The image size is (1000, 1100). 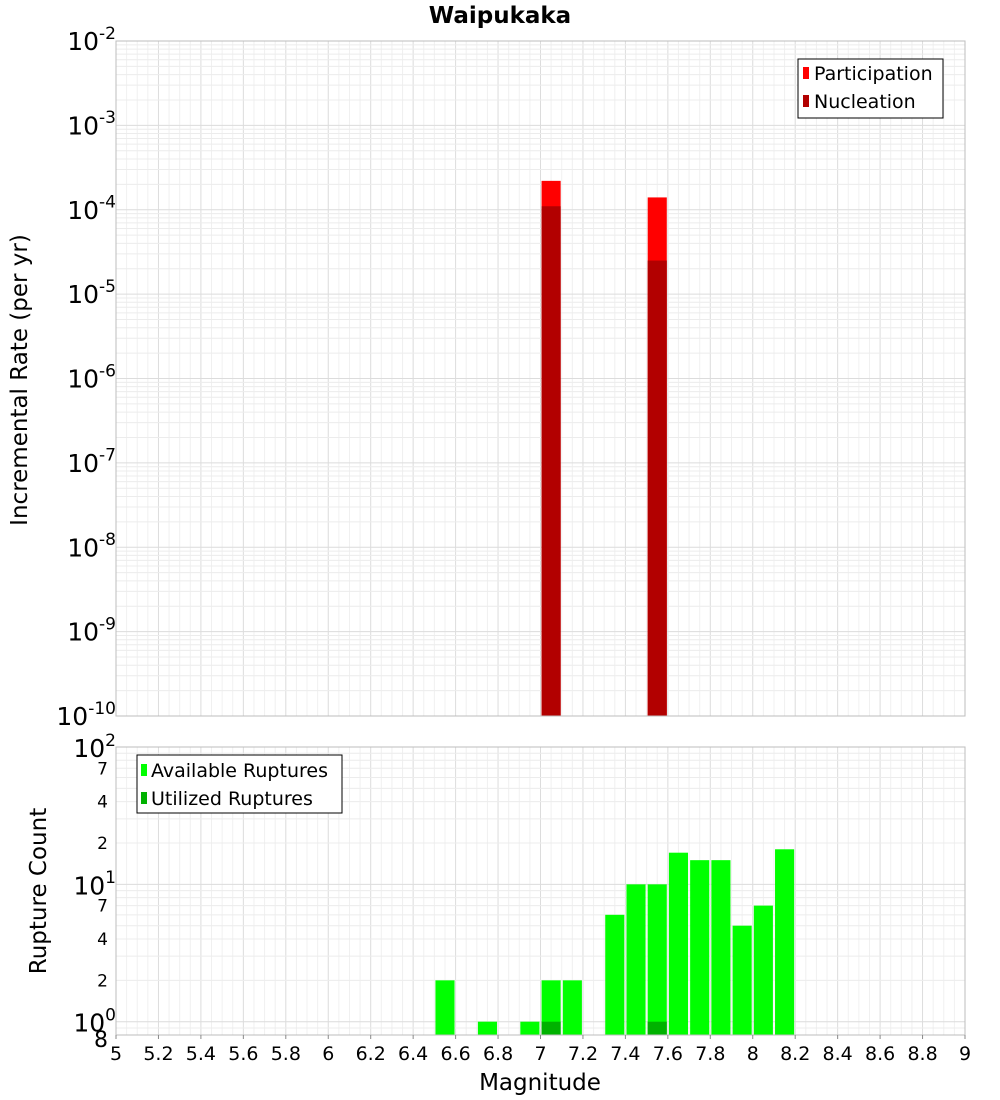 What do you see at coordinates (880, 1054) in the screenshot?
I see `x-tick-label: 8.6` at bounding box center [880, 1054].